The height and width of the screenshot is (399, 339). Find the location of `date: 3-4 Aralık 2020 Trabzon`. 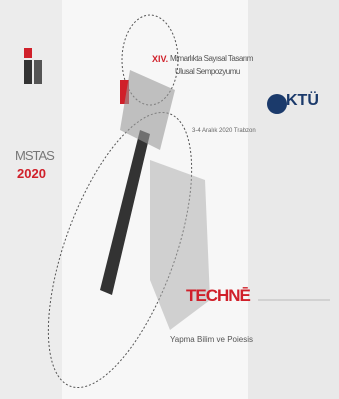

date: 3-4 Aralık 2020 Trabzon is located at coordinates (224, 131).